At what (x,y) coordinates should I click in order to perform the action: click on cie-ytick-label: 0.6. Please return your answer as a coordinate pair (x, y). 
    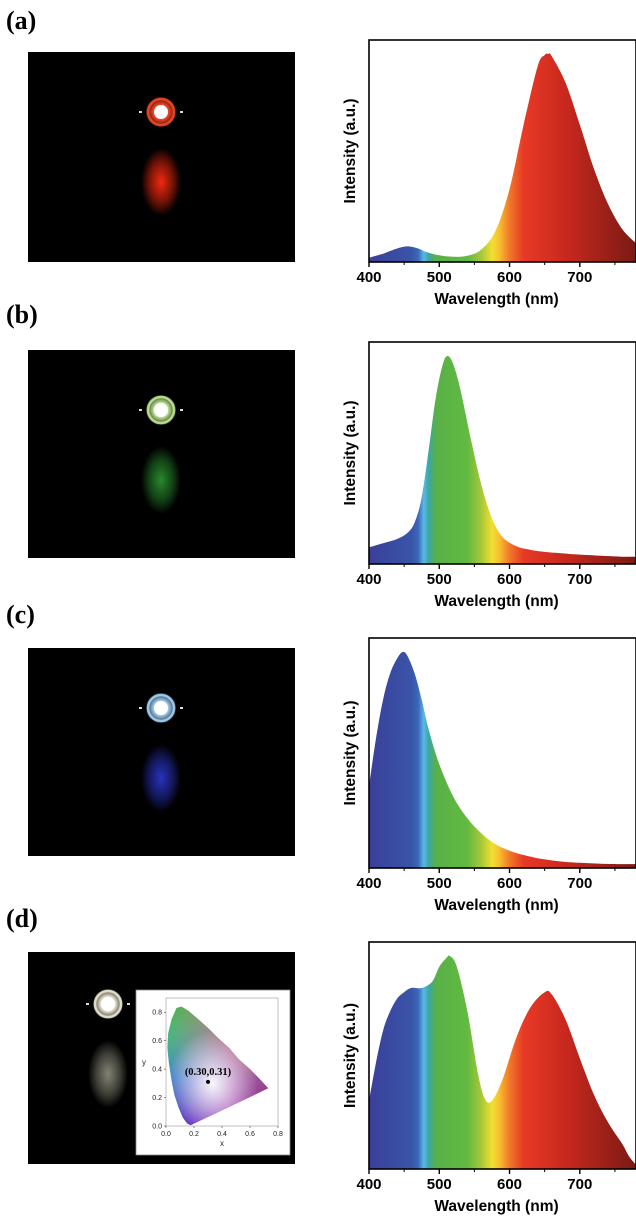
    Looking at the image, I should click on (157, 1041).